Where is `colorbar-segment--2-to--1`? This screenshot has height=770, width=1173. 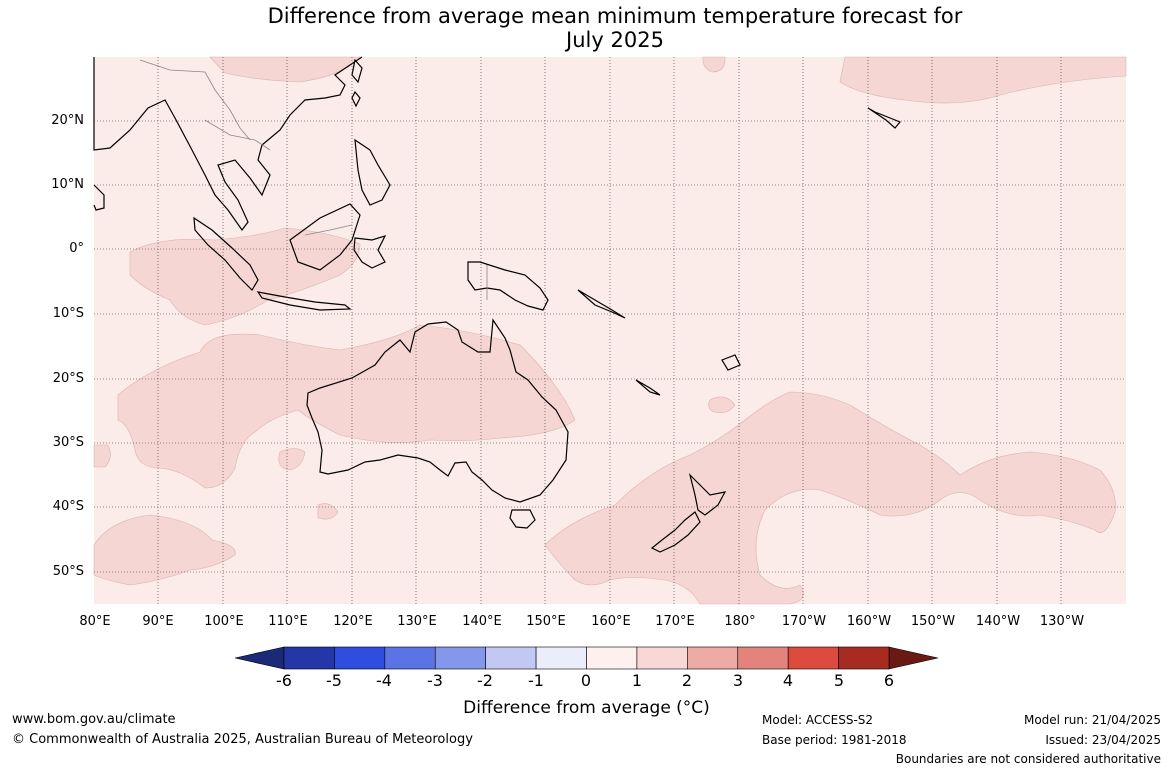 colorbar-segment--2-to--1 is located at coordinates (511, 658).